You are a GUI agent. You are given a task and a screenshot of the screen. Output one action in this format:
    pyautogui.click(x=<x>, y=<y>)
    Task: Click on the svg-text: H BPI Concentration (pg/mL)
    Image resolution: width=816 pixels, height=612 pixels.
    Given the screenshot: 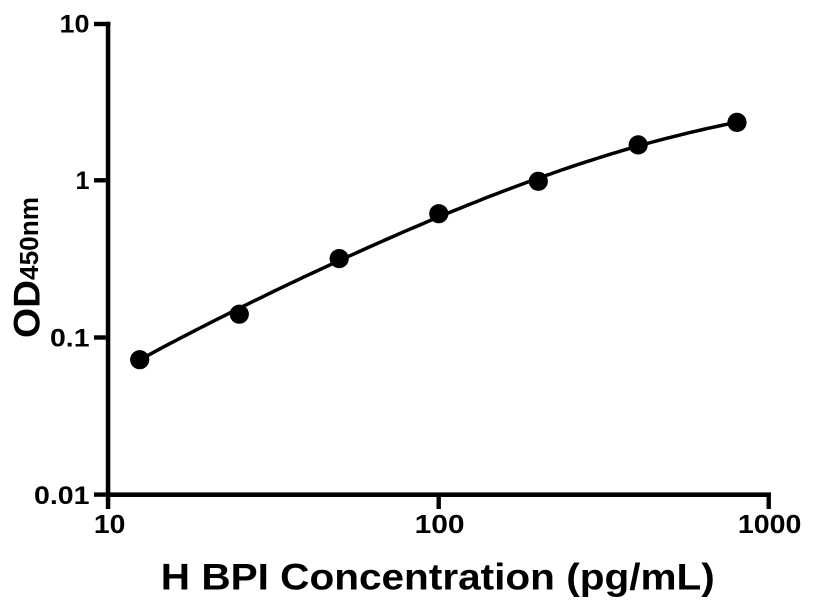 What is the action you would take?
    pyautogui.click(x=438, y=577)
    